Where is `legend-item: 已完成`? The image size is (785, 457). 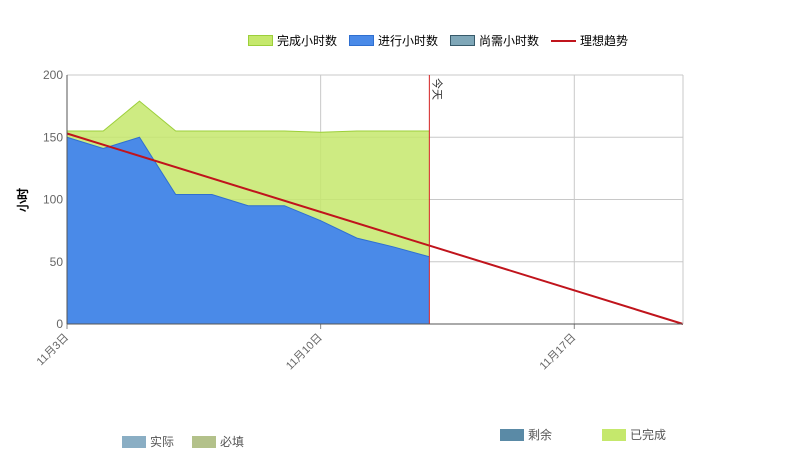 legend-item: 已完成 is located at coordinates (634, 434).